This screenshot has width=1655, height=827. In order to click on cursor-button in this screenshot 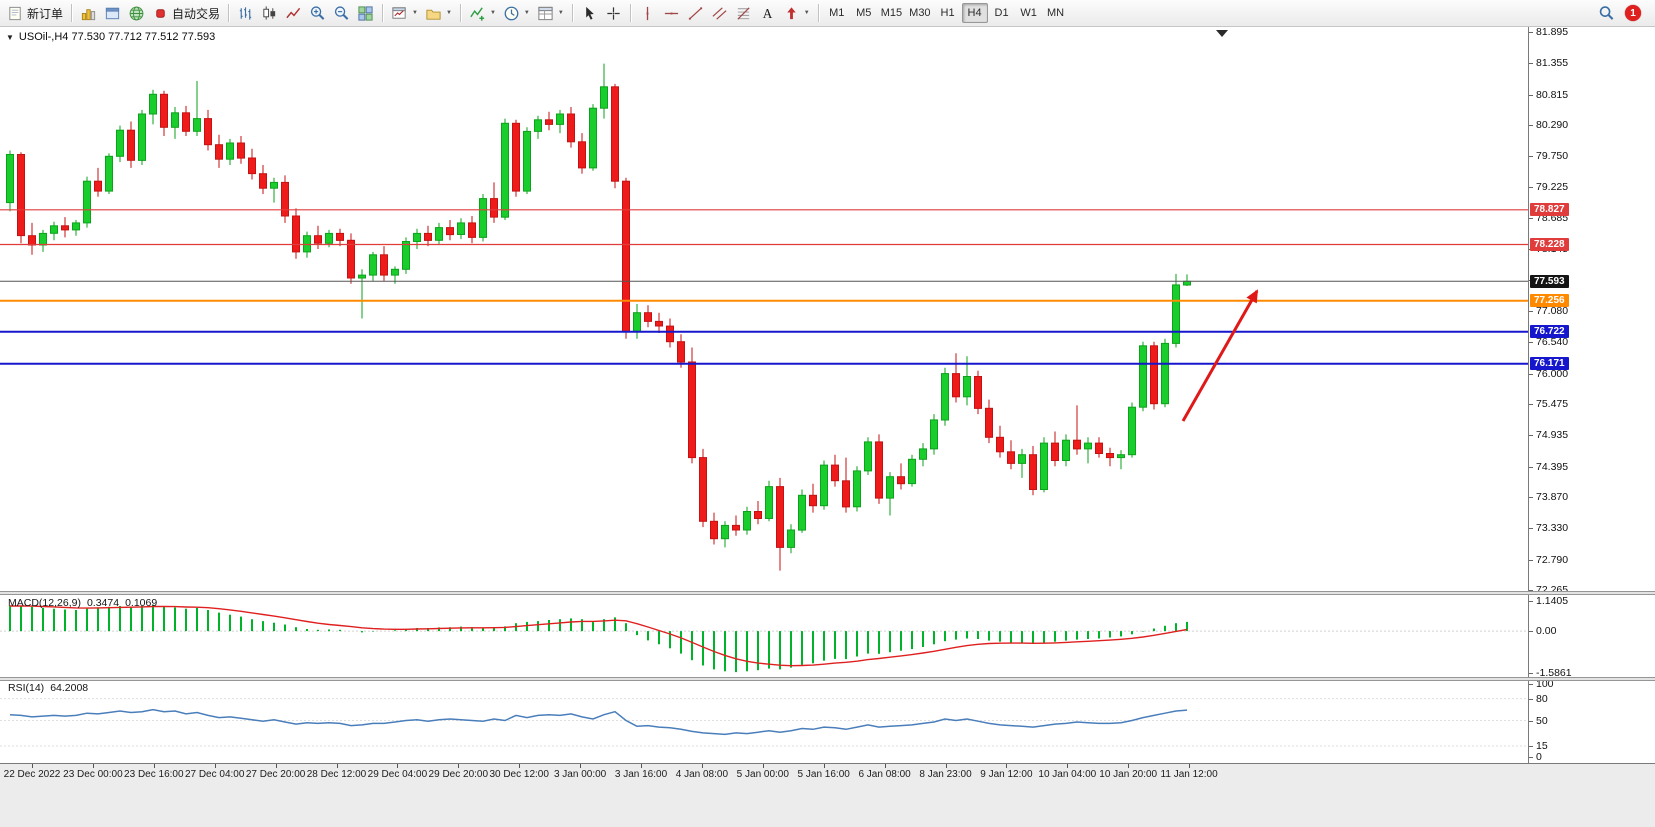, I will do `click(589, 13)`.